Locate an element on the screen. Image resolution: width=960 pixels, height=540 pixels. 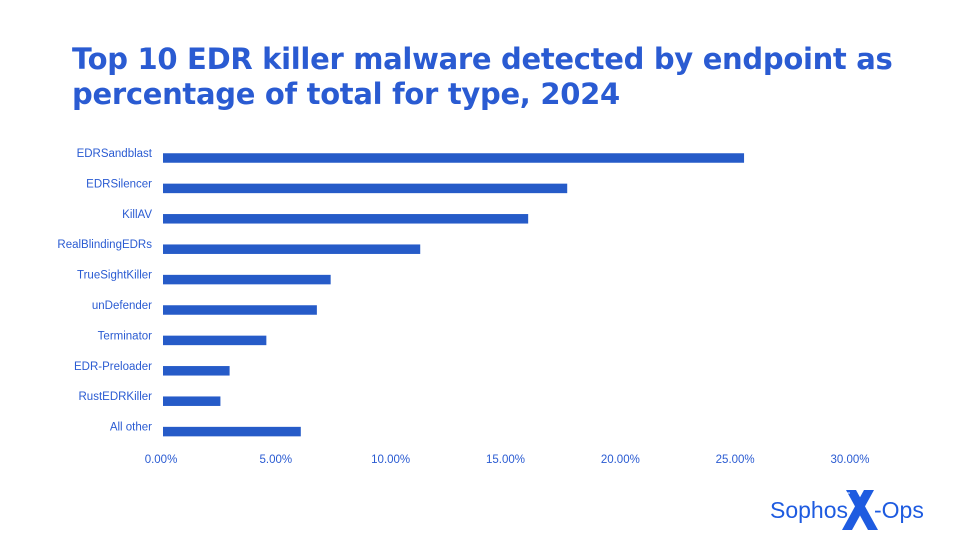
bar-all-other is located at coordinates (232, 431).